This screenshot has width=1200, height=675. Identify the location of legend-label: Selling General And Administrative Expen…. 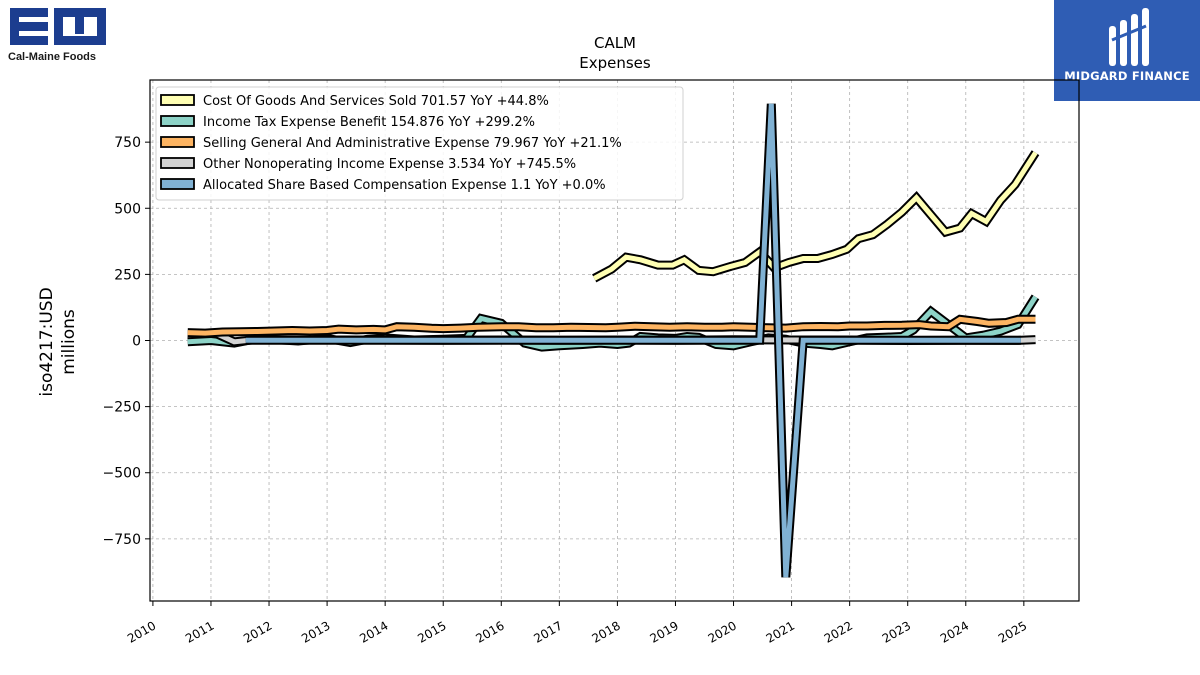
(412, 143).